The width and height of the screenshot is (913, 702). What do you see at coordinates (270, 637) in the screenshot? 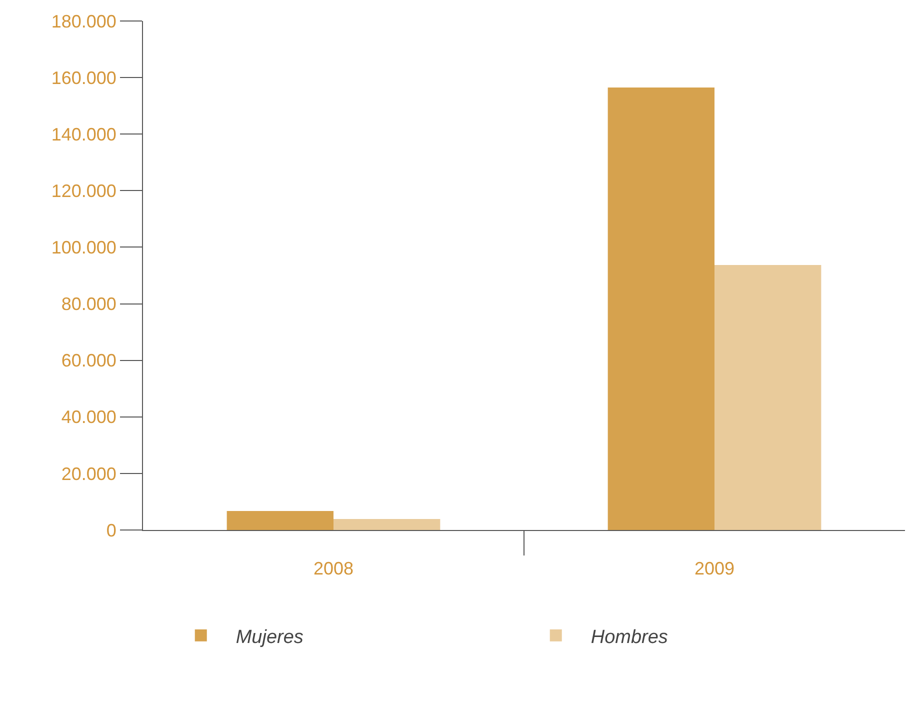
I see `legend-label: Mujeres` at bounding box center [270, 637].